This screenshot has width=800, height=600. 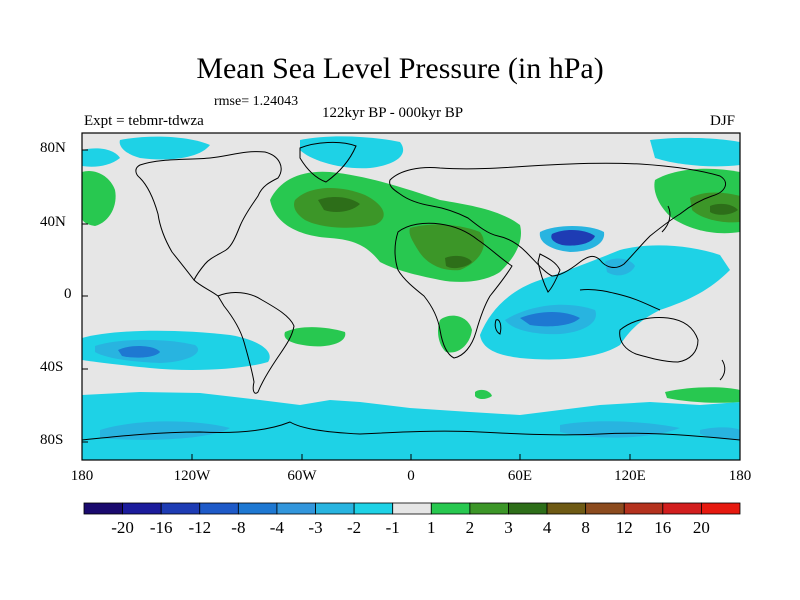 I want to click on colorbar-label: 2, so click(x=470, y=527).